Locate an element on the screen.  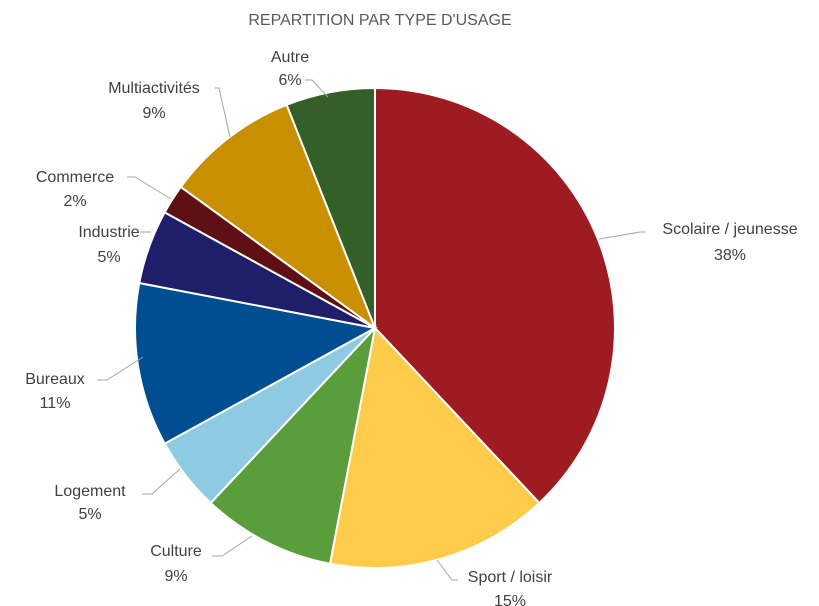
pie-slice-multiactivit-s is located at coordinates (278, 217).